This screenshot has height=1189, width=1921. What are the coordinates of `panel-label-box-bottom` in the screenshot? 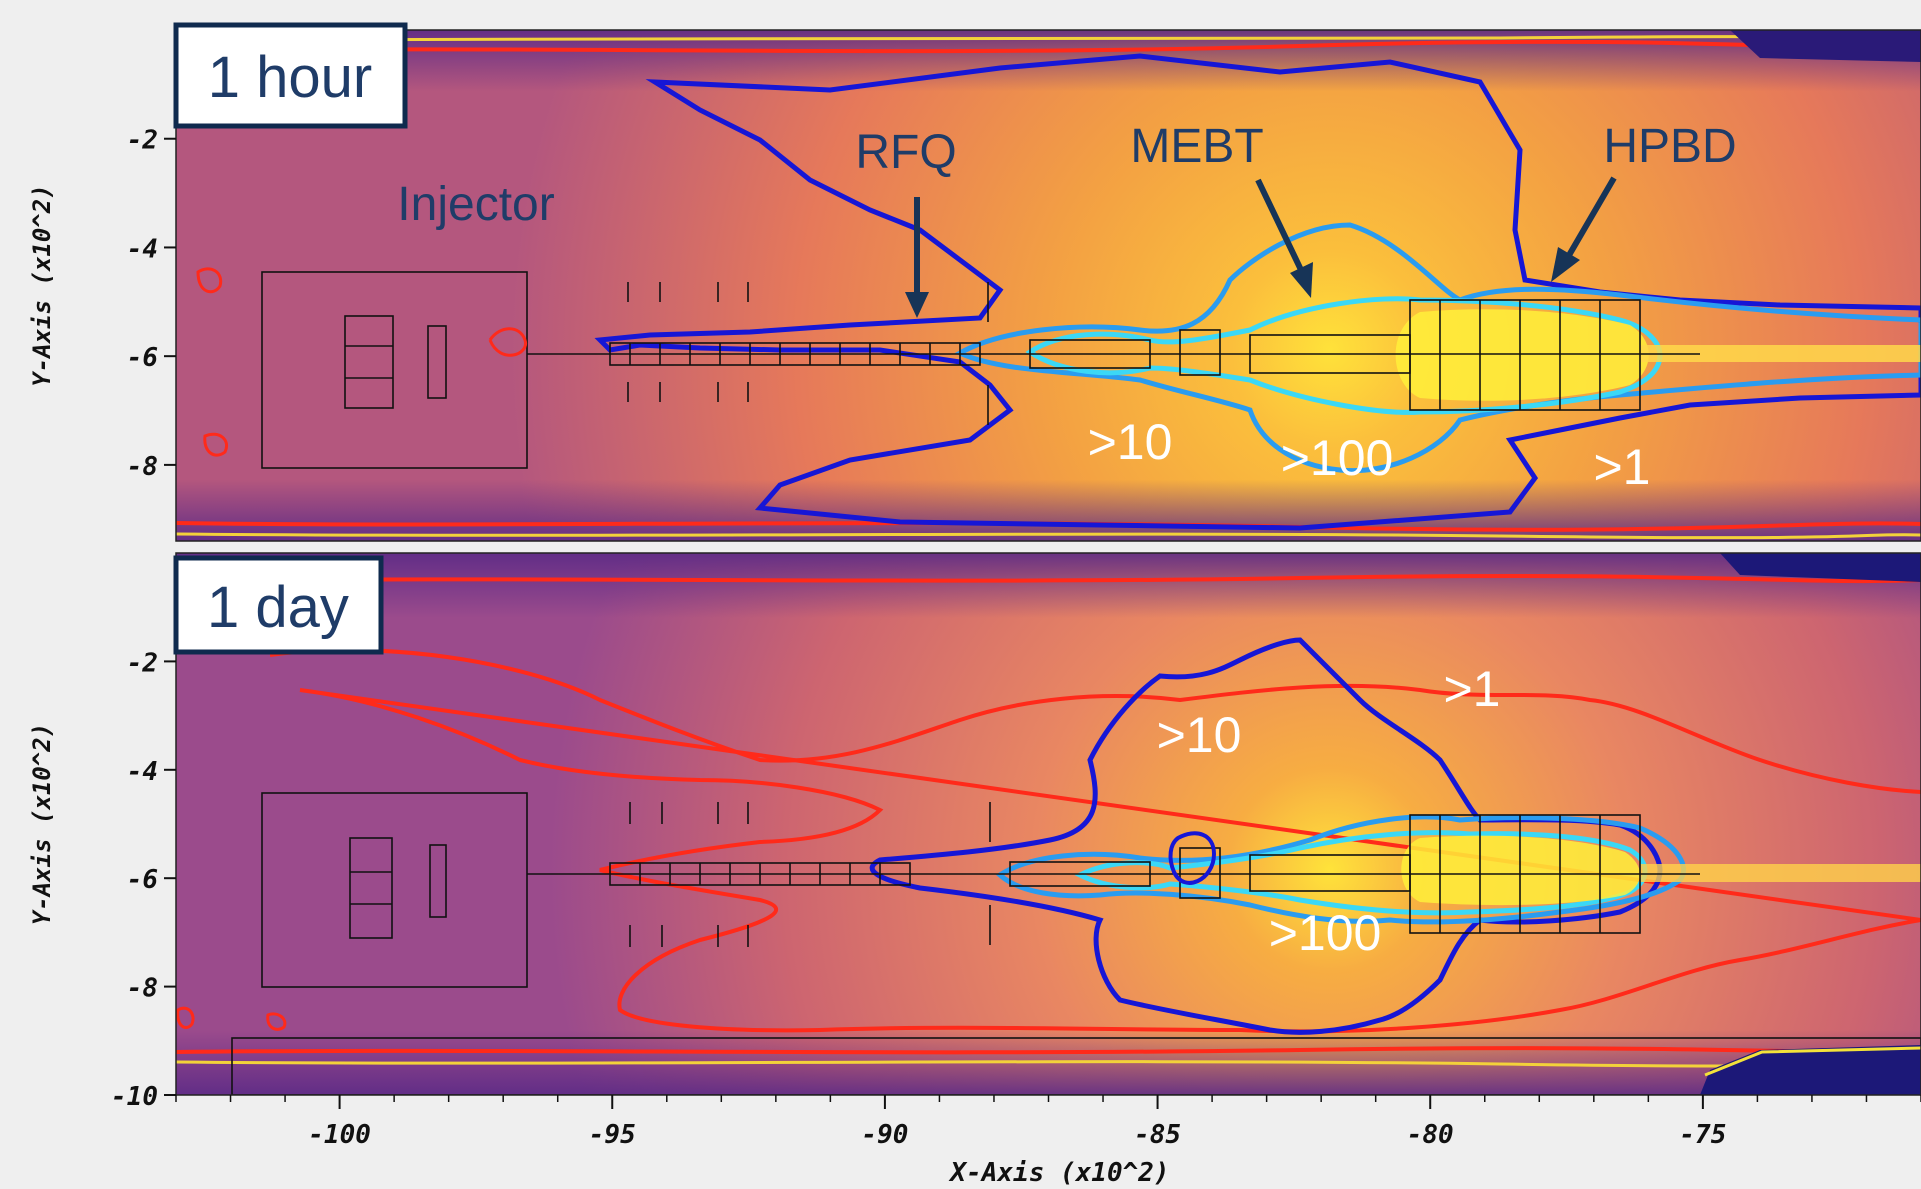 It's located at (278, 605).